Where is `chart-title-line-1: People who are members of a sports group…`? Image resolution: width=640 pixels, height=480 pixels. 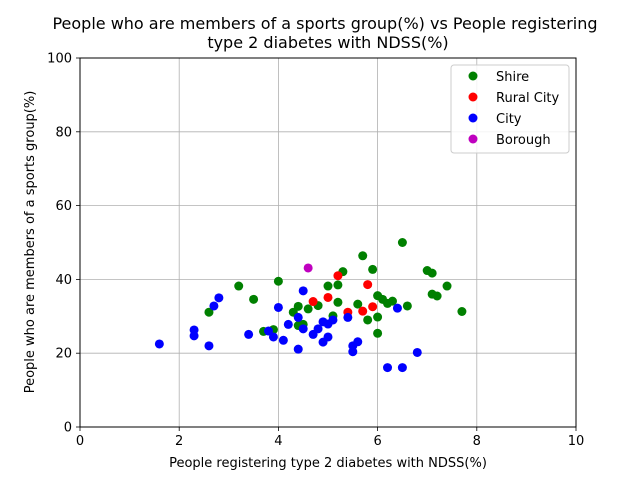
chart-title-line-1: People who are members of a sports group… is located at coordinates (324, 23).